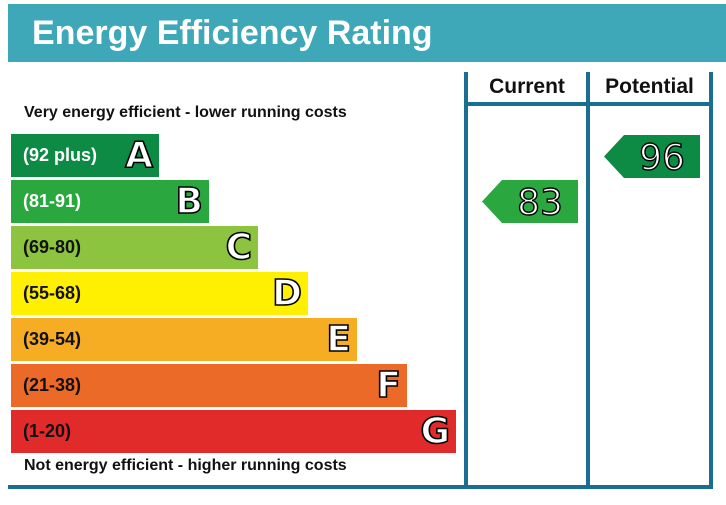 The height and width of the screenshot is (505, 726). What do you see at coordinates (232, 33) in the screenshot?
I see `page-title: Energy Efficiency Rating` at bounding box center [232, 33].